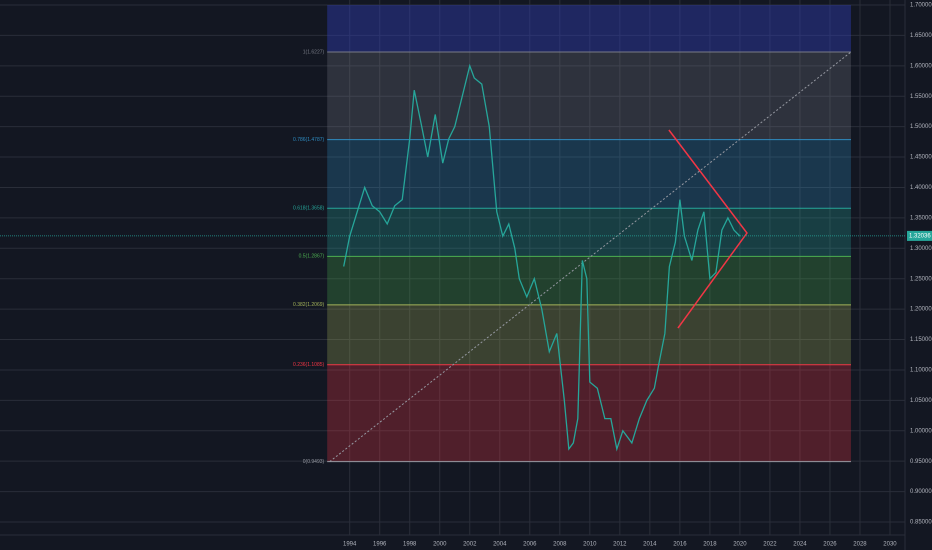 The image size is (932, 550). What do you see at coordinates (708, 229) in the screenshot?
I see `trend-line` at bounding box center [708, 229].